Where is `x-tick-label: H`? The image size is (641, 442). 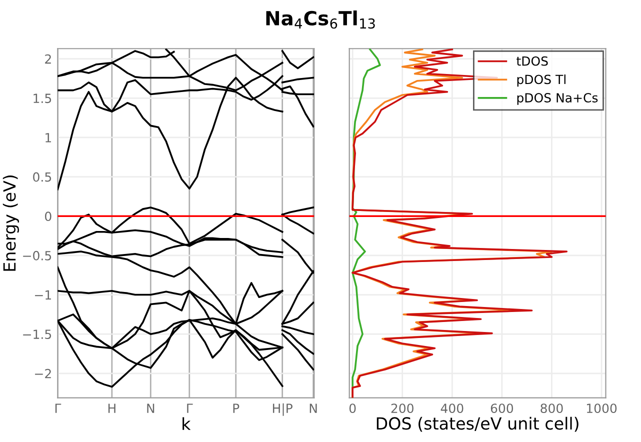
x-tick-label: H is located at coordinates (112, 408).